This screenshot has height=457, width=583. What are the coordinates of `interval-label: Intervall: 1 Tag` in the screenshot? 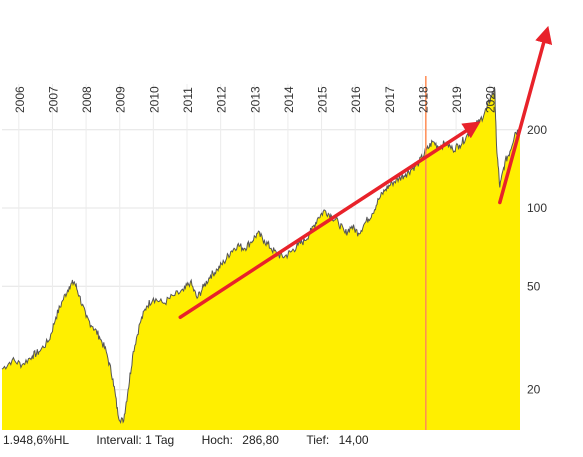 It's located at (135, 440).